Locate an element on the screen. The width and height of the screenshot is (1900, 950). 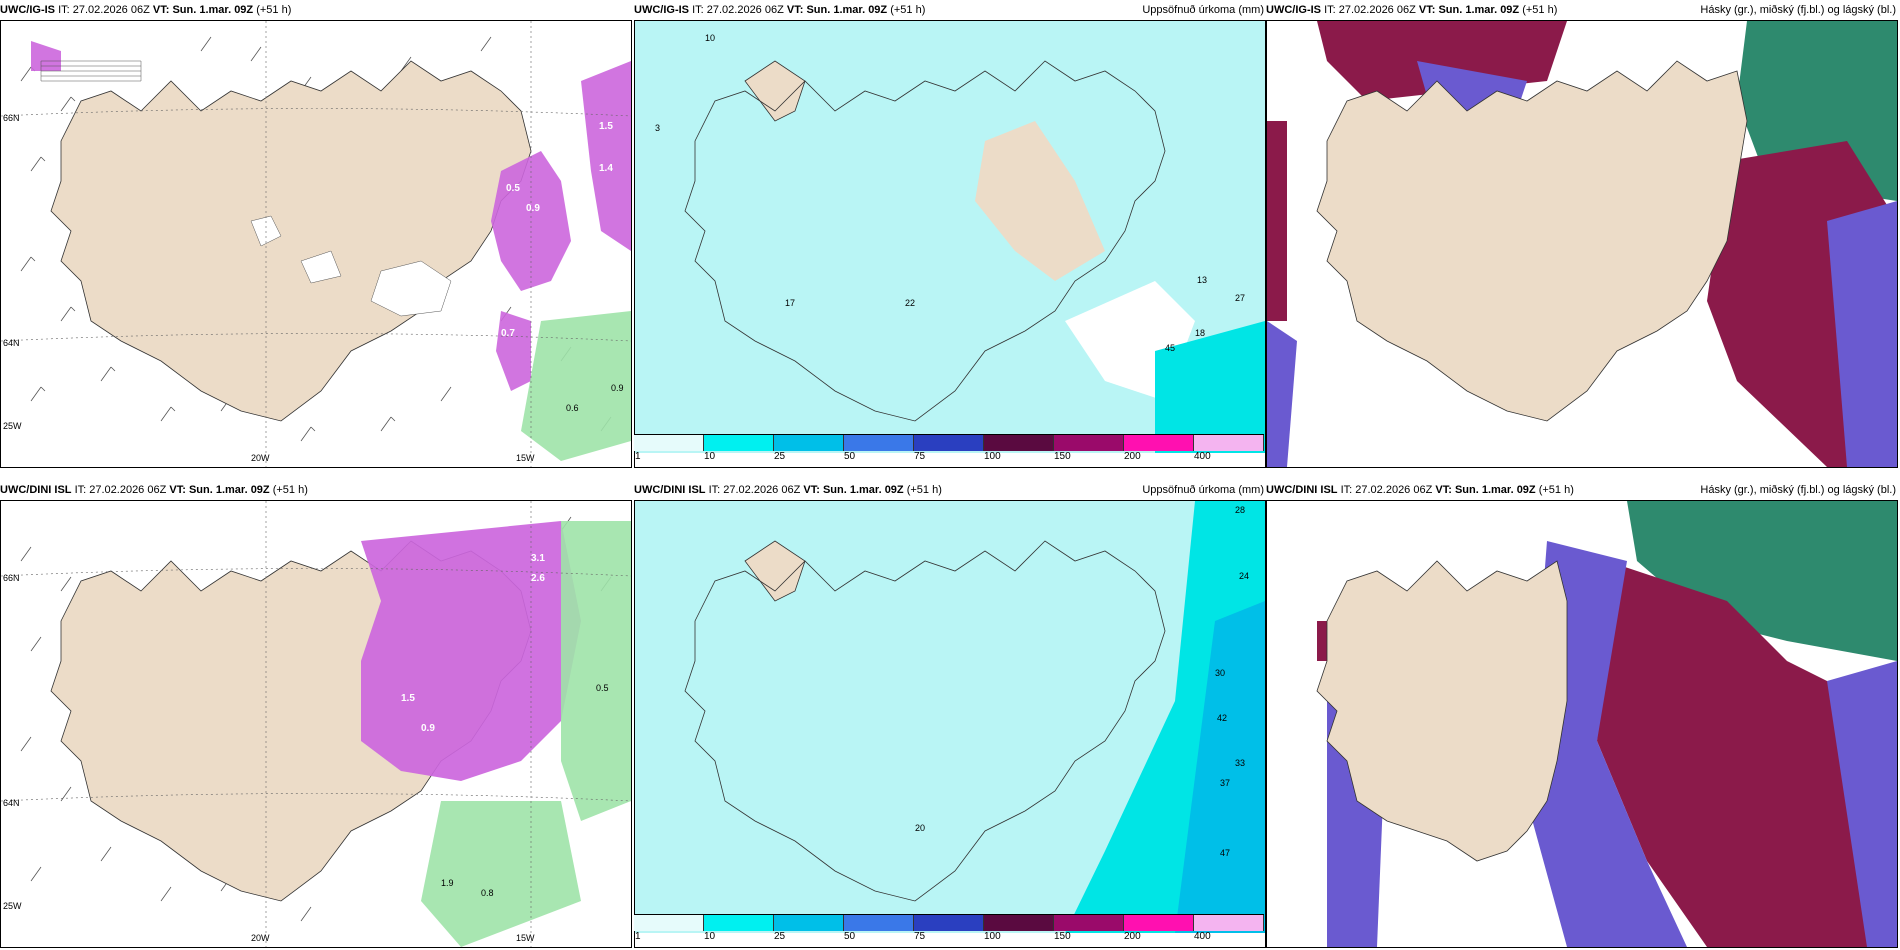
precip-value: 0.8 is located at coordinates (487, 893).